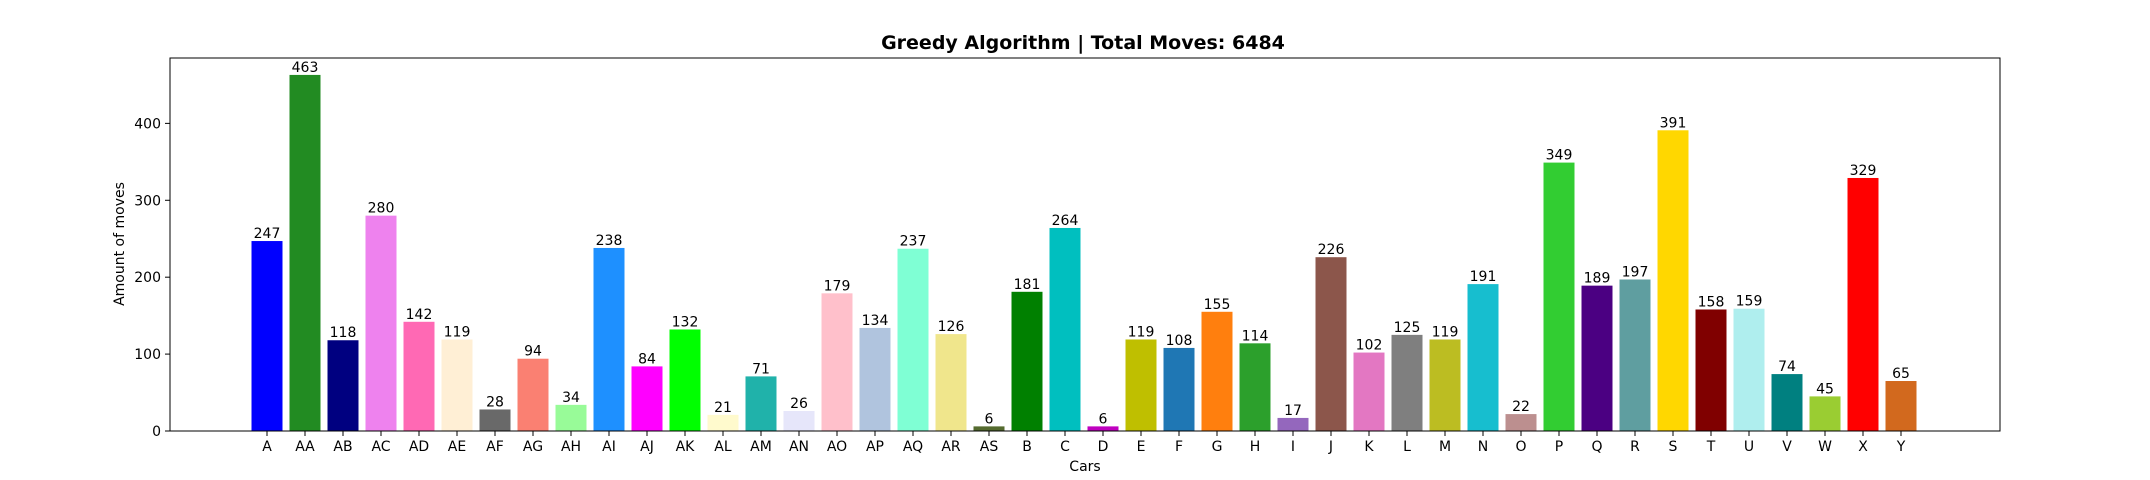 The height and width of the screenshot is (480, 2150). Describe the element at coordinates (1597, 358) in the screenshot. I see `bar-q` at that location.